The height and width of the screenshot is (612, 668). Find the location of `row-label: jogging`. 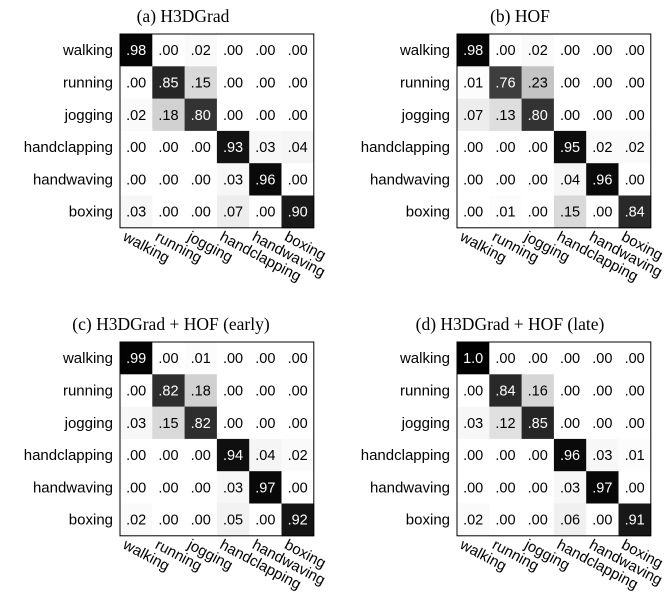

row-label: jogging is located at coordinates (88, 423).